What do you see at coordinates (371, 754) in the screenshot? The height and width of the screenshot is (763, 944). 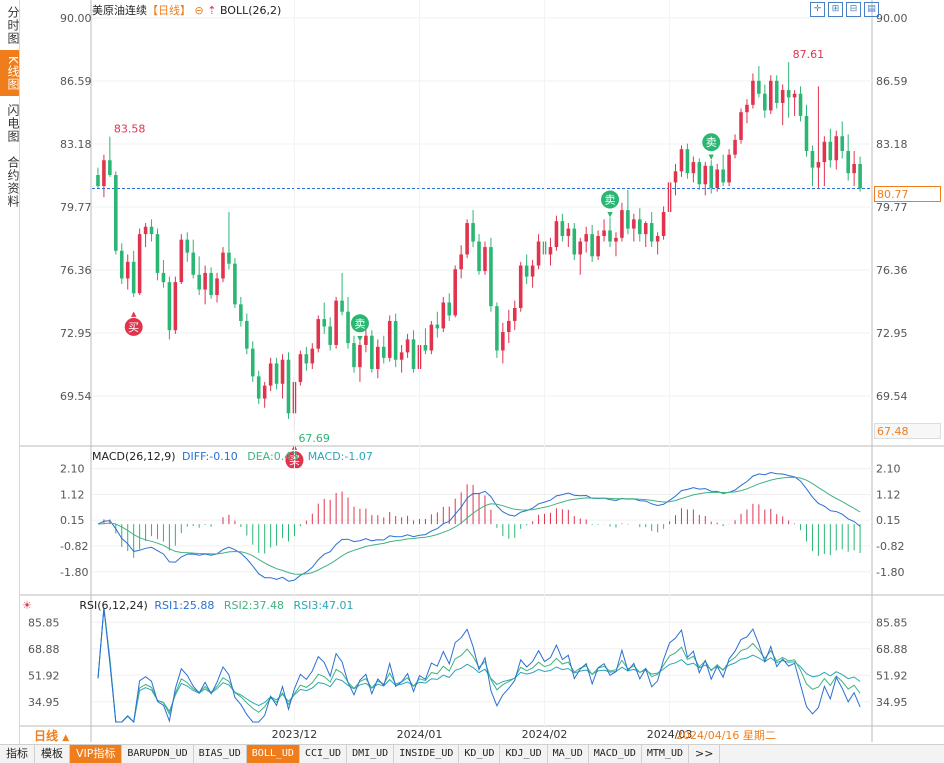 I see `dmi-tab: DMI_UD` at bounding box center [371, 754].